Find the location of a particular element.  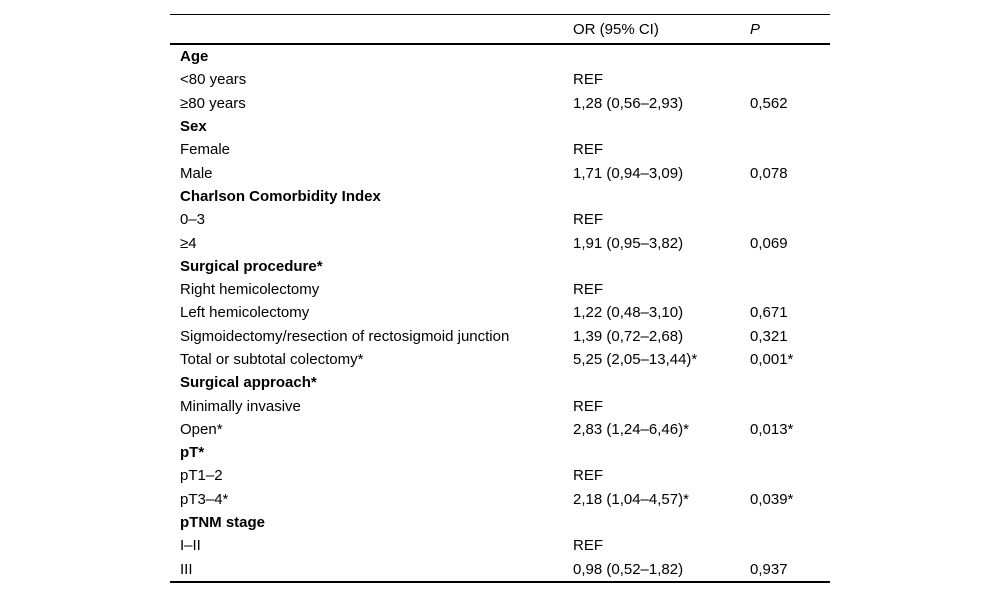

table-row: ≥80 years 1,28 (0,56–2,93) 0,562 is located at coordinates (500, 103).